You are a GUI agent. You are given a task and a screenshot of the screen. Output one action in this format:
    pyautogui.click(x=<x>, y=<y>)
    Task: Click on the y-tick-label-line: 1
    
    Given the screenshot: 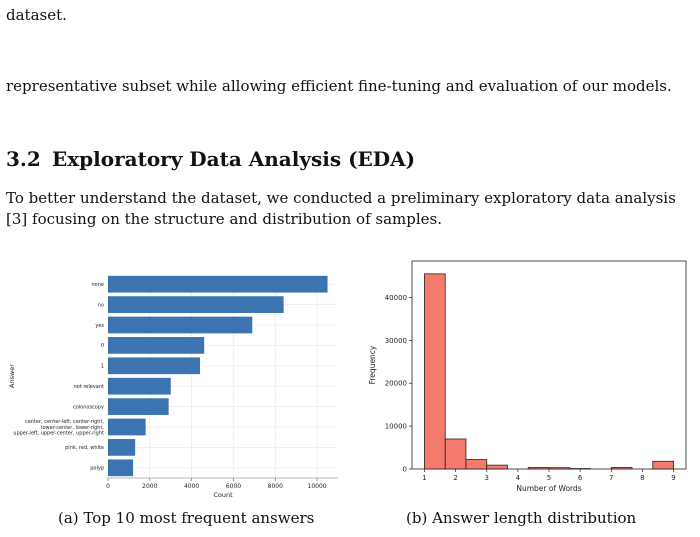 What is the action you would take?
    pyautogui.click(x=102, y=367)
    